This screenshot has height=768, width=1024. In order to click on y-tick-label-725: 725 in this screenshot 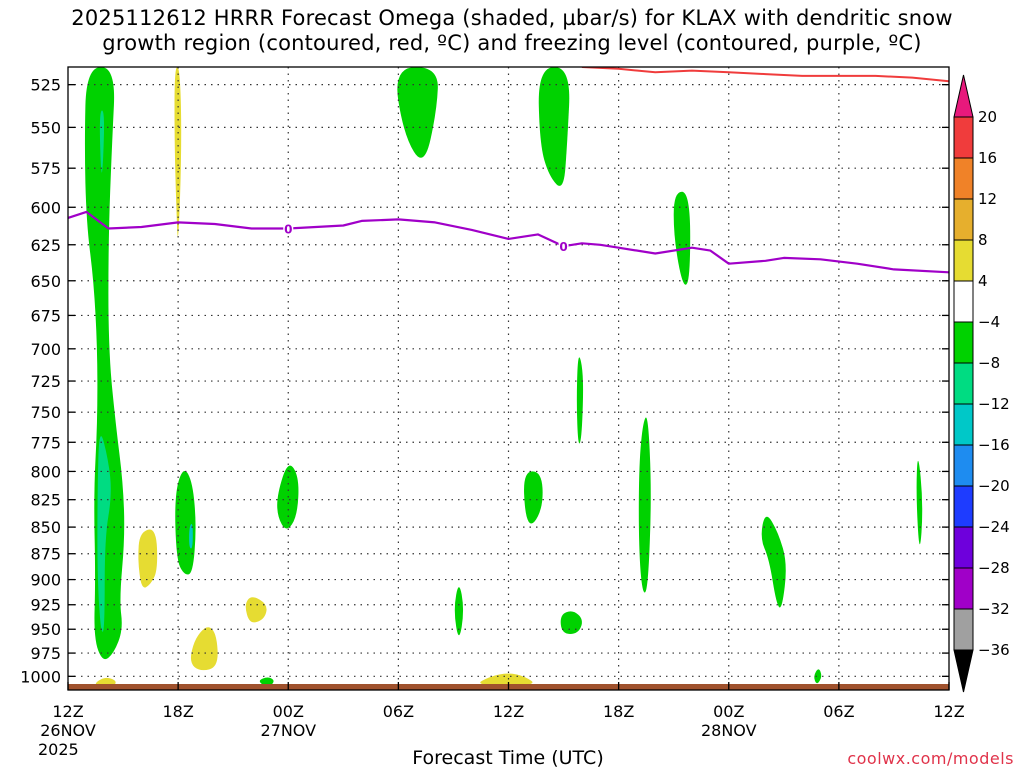, I will do `click(45, 381)`.